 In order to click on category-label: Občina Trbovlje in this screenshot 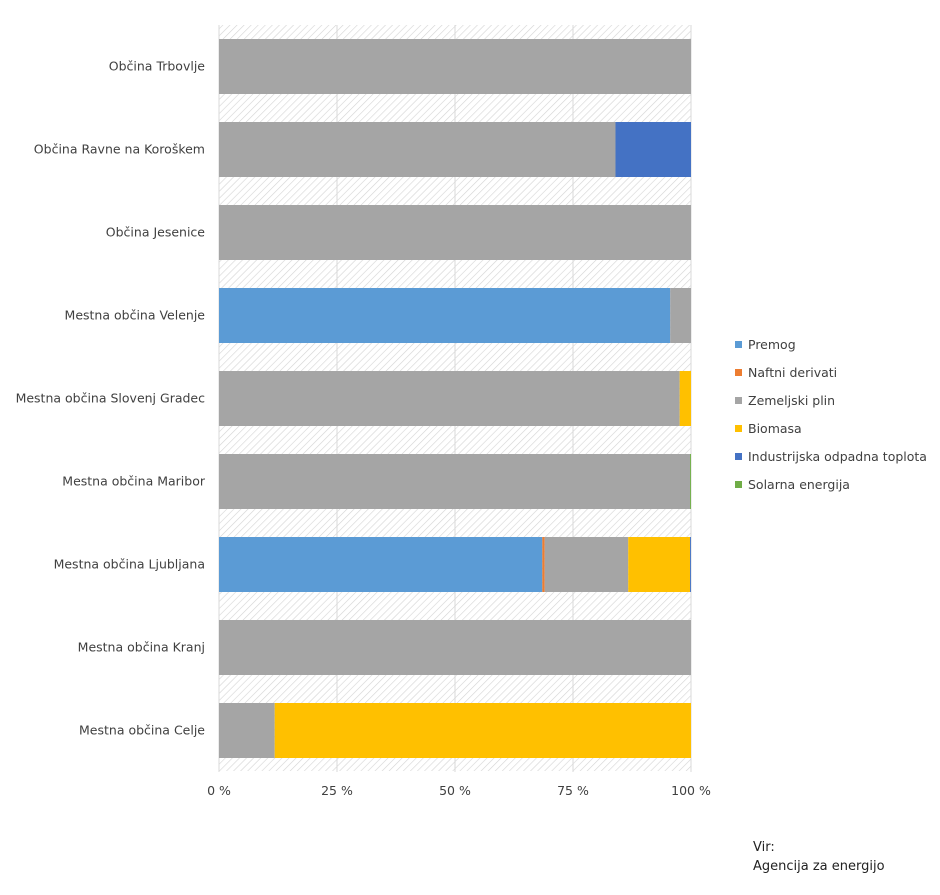, I will do `click(157, 66)`.